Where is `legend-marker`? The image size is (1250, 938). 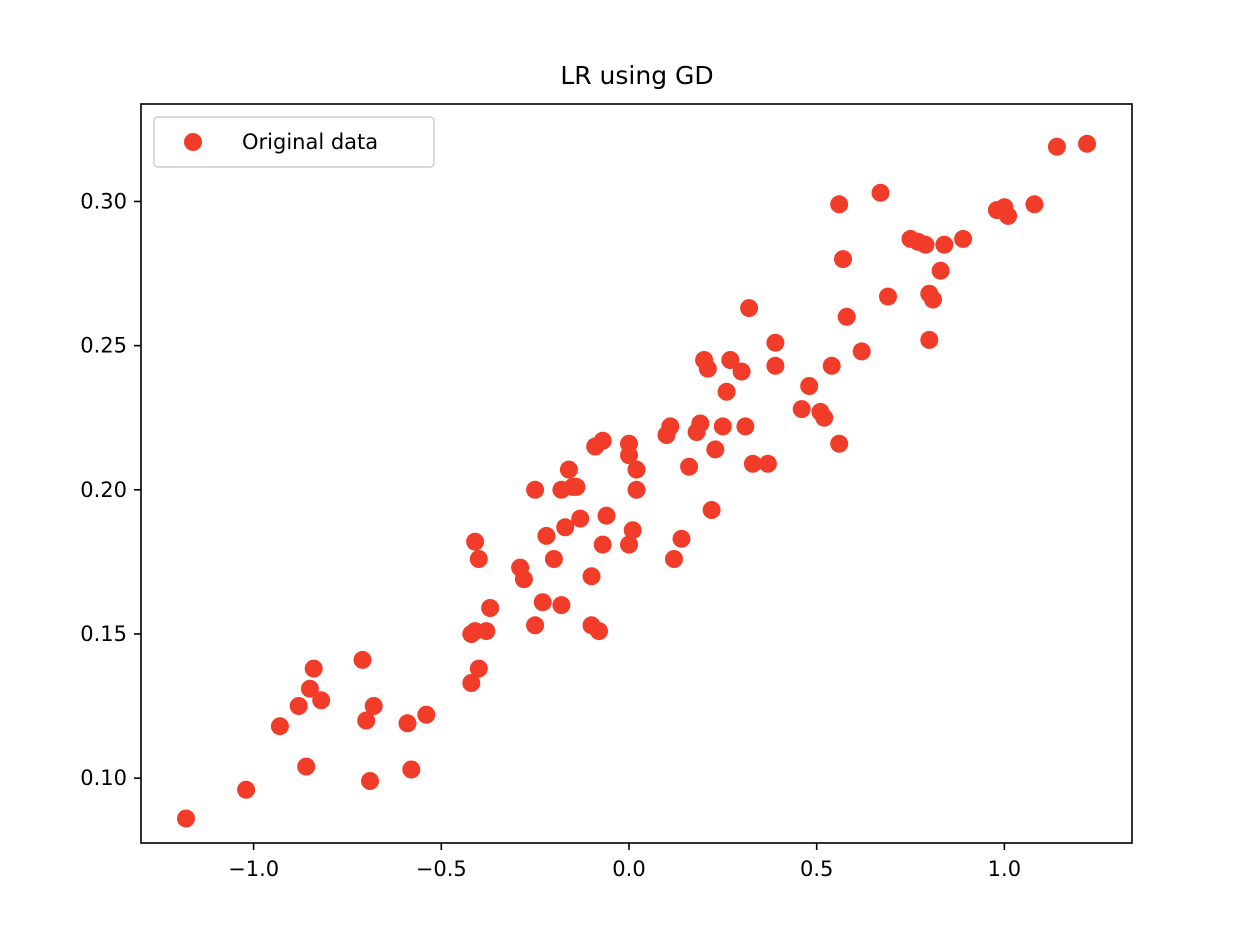
legend-marker is located at coordinates (193, 142).